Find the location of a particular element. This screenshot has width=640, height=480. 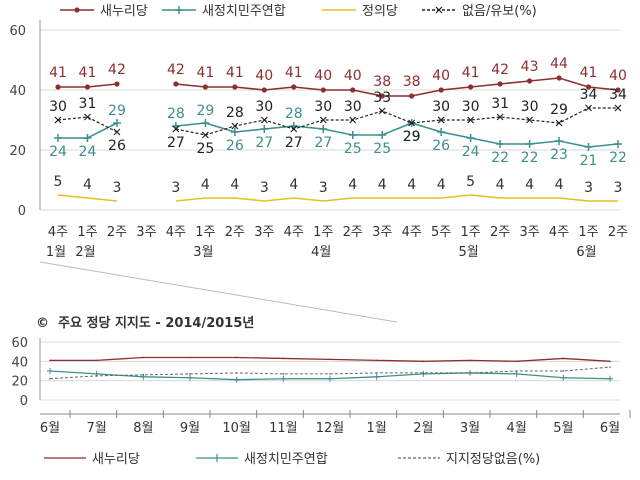

trend-line is located at coordinates (330, 375).